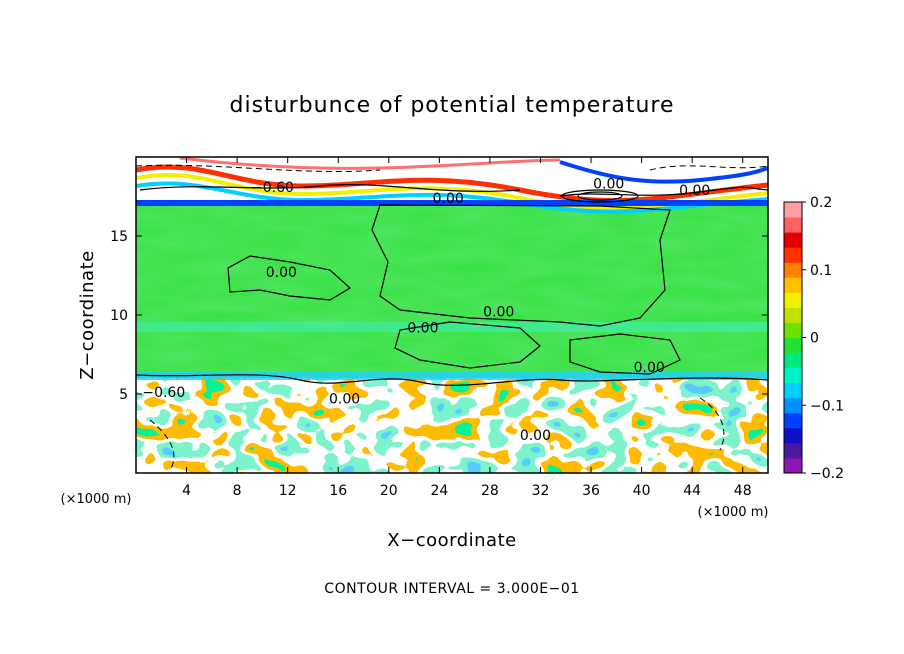 The height and width of the screenshot is (654, 904). What do you see at coordinates (821, 203) in the screenshot?
I see `colorbar-tick-label: 0.2` at bounding box center [821, 203].